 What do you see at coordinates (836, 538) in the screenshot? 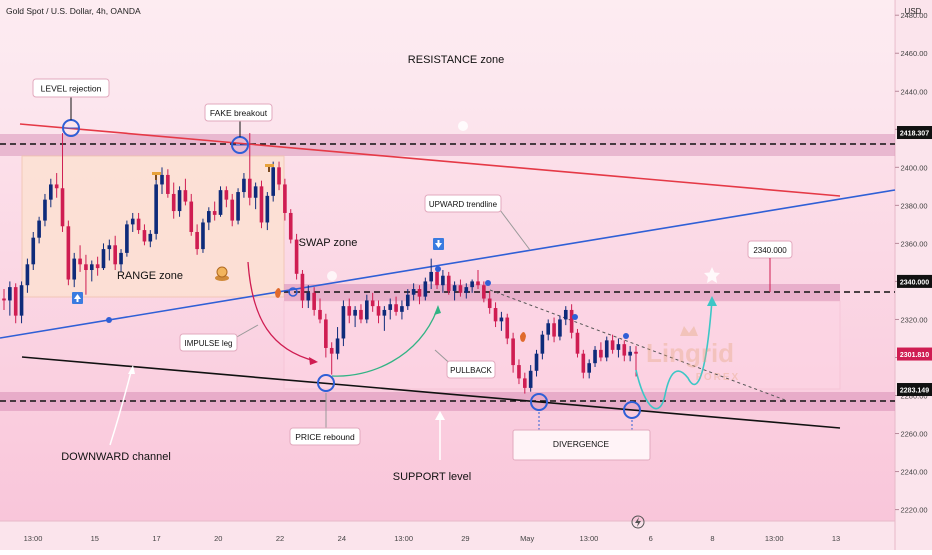
I see `x-tick-label: 13` at bounding box center [836, 538].